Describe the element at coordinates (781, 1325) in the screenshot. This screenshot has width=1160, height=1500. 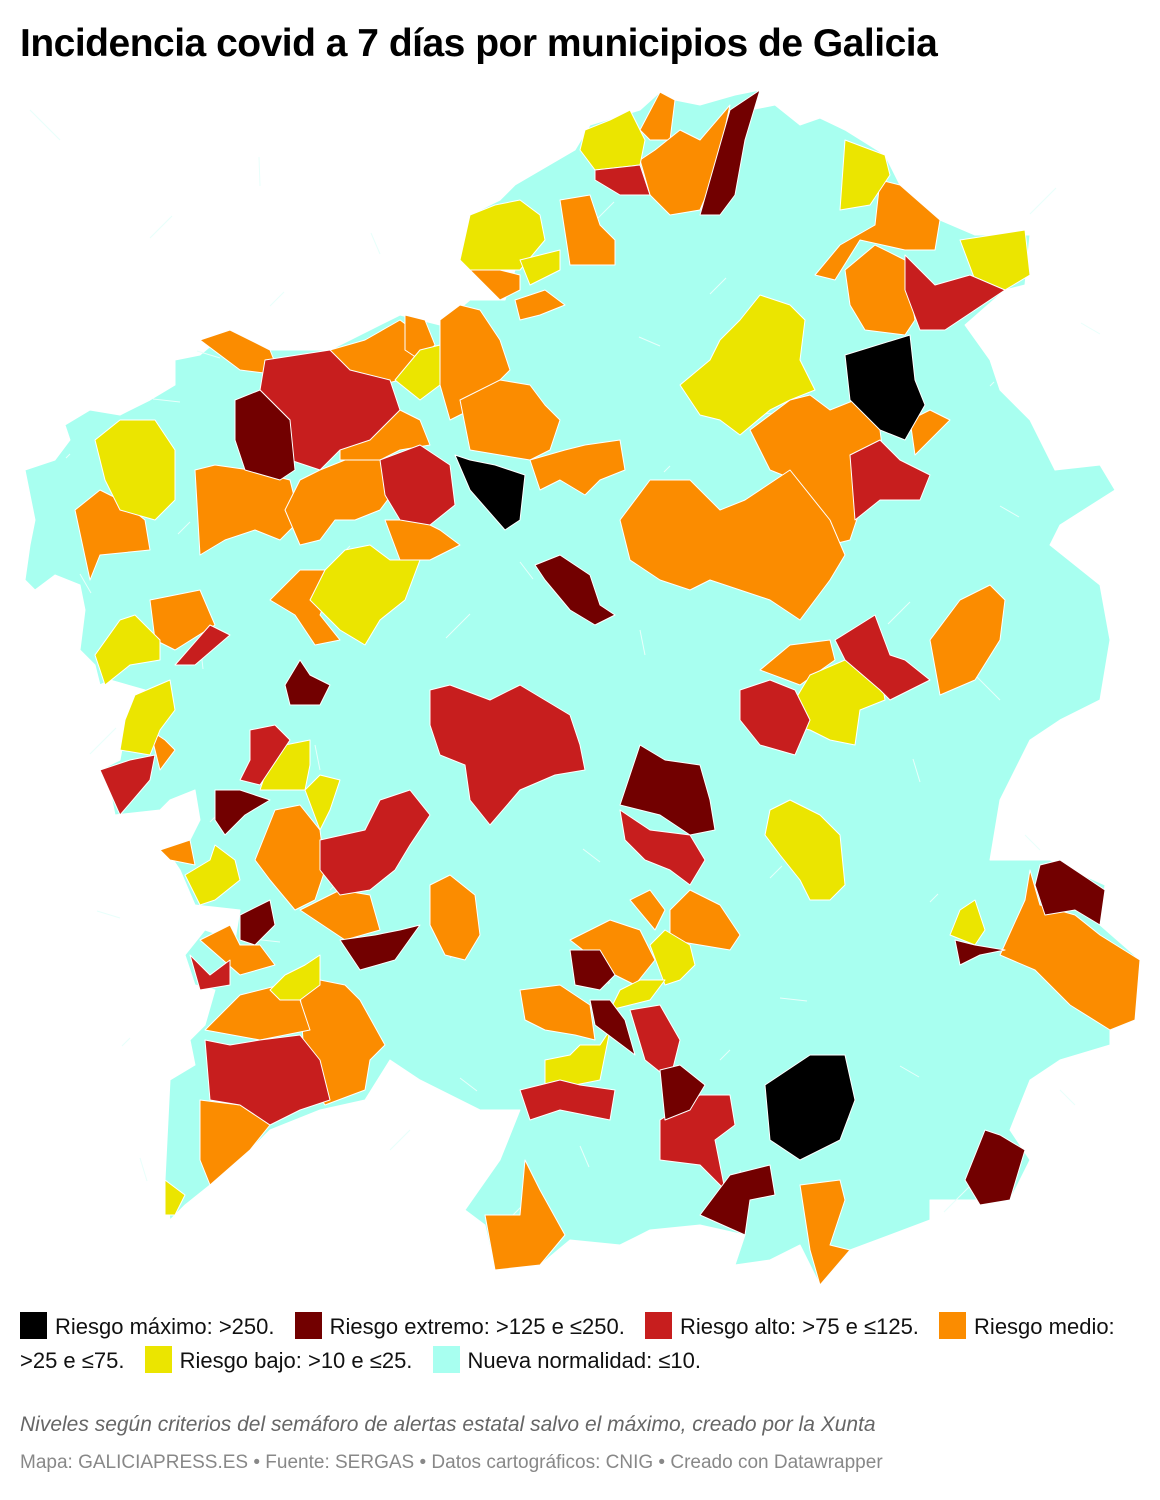
I see `legend-item-alto: Riesgo alto: >75 e ≤125.` at that location.